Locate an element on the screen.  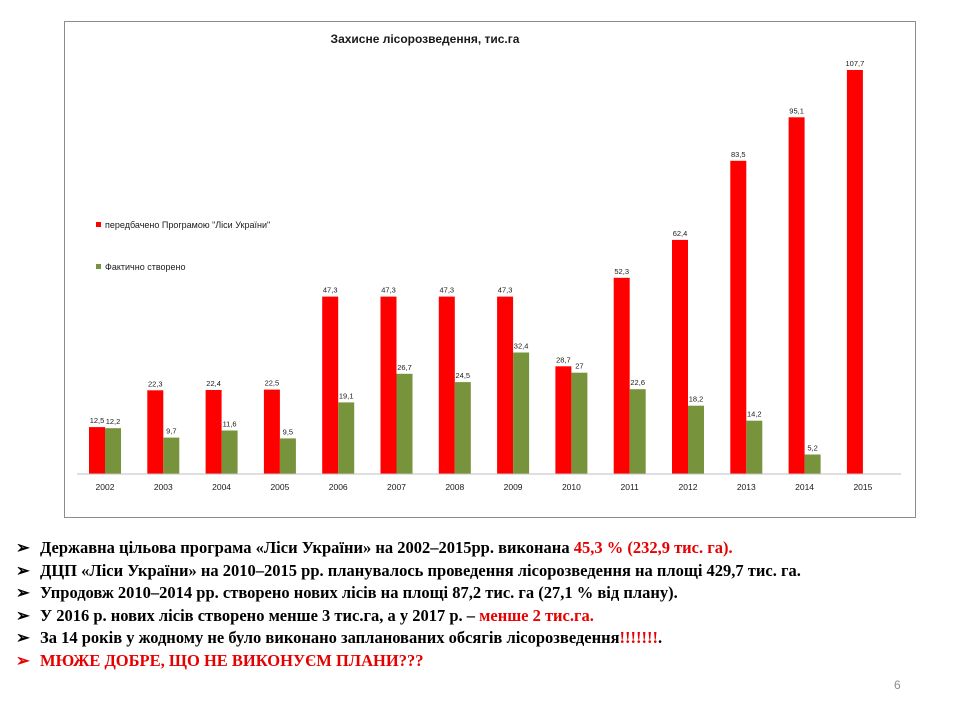
bar-planned-2004 is located at coordinates (213, 432).